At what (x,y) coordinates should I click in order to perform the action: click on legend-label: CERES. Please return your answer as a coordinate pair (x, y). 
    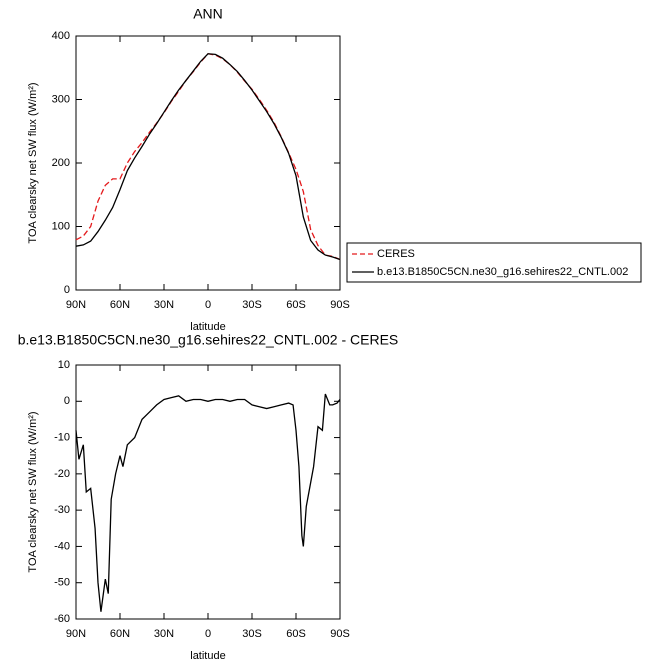
    Looking at the image, I should click on (396, 254).